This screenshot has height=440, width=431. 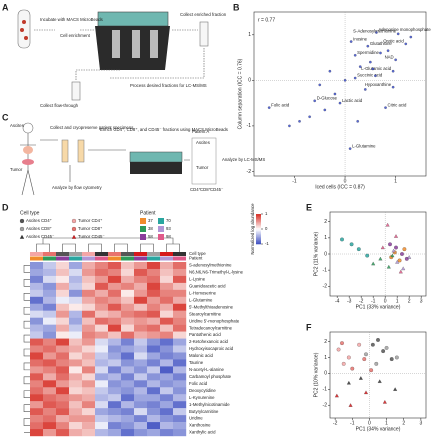 What do you see at coordinates (62, 254) in the screenshot?
I see `cell-type-track` at bounding box center [62, 254].